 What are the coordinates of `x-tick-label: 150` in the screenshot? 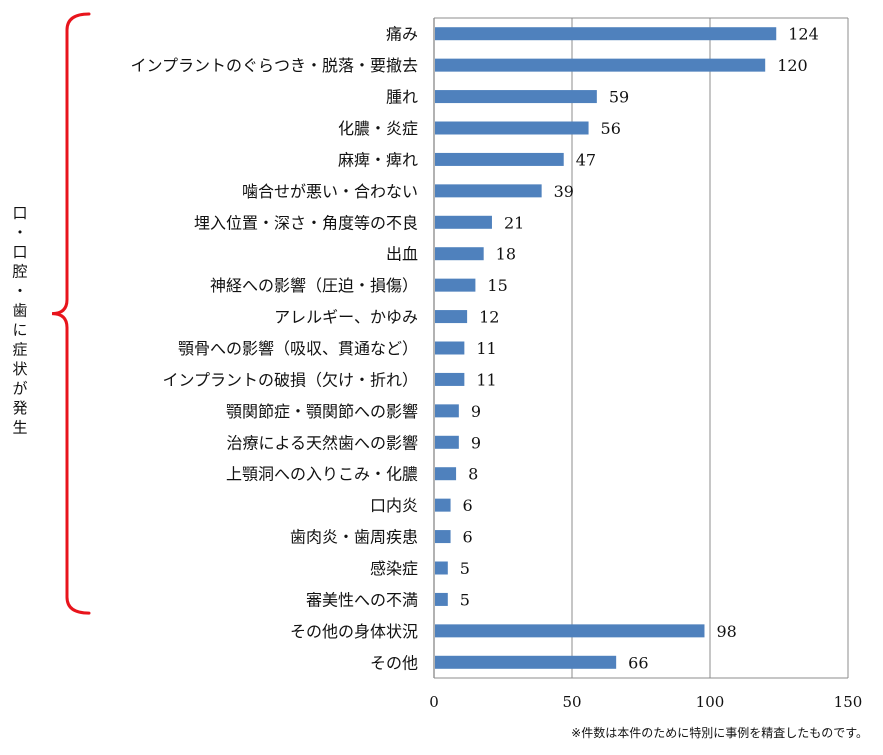 It's located at (848, 702).